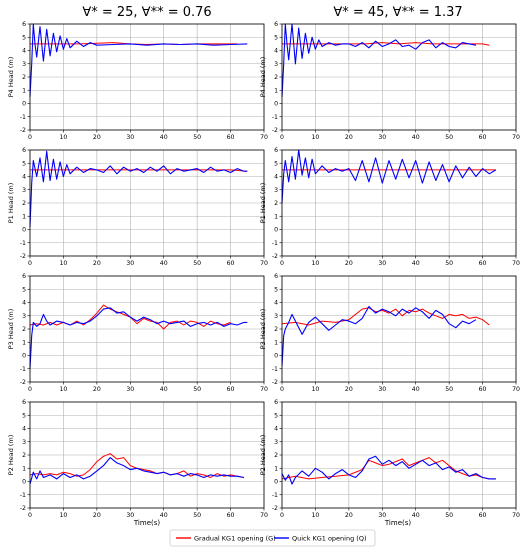 Image resolution: width=529 pixels, height=550 pixels. What do you see at coordinates (24, 468) in the screenshot?
I see `panel-p2-1-ytick-label: 1` at bounding box center [24, 468].